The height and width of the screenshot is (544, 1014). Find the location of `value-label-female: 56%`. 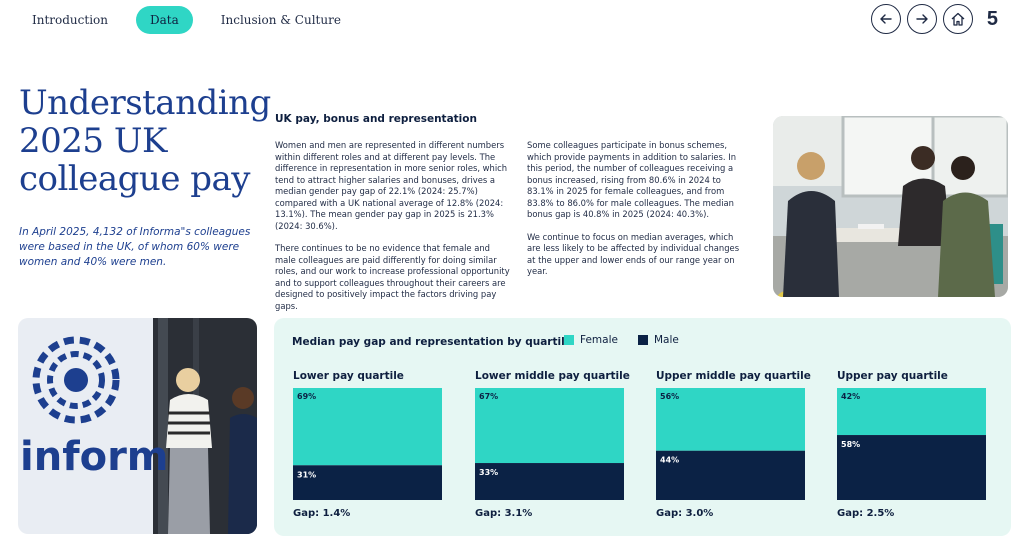

value-label-female: 56% is located at coordinates (669, 396).